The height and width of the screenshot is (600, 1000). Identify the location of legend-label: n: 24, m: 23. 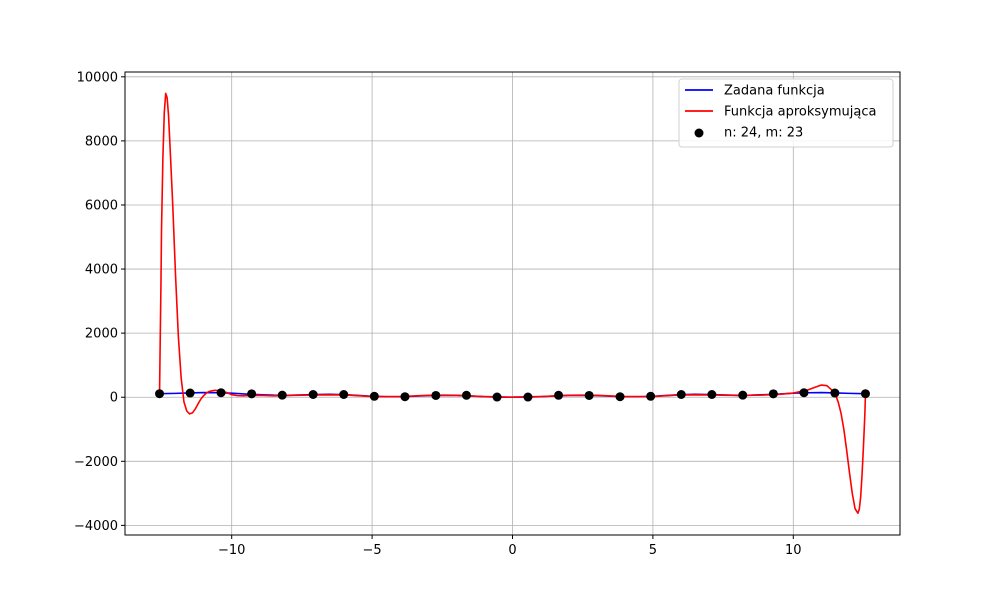
(763, 133).